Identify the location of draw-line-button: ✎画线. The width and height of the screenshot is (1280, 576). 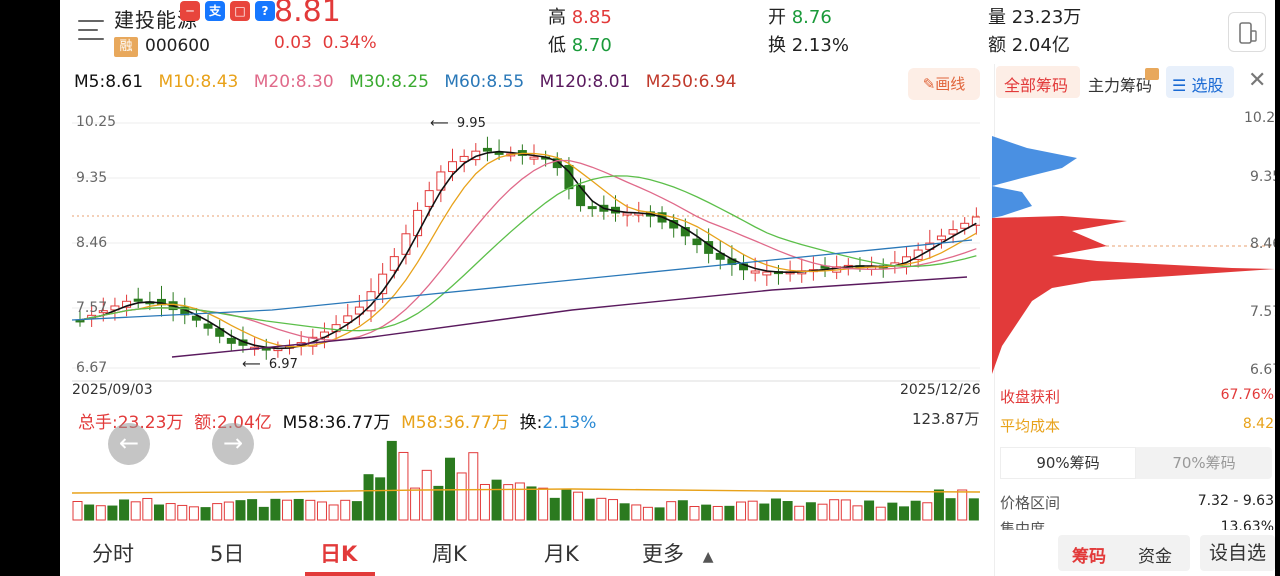
(944, 84).